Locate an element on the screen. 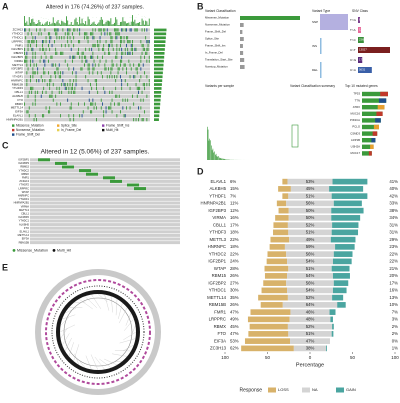  legend-swatch is located at coordinates (306, 390).